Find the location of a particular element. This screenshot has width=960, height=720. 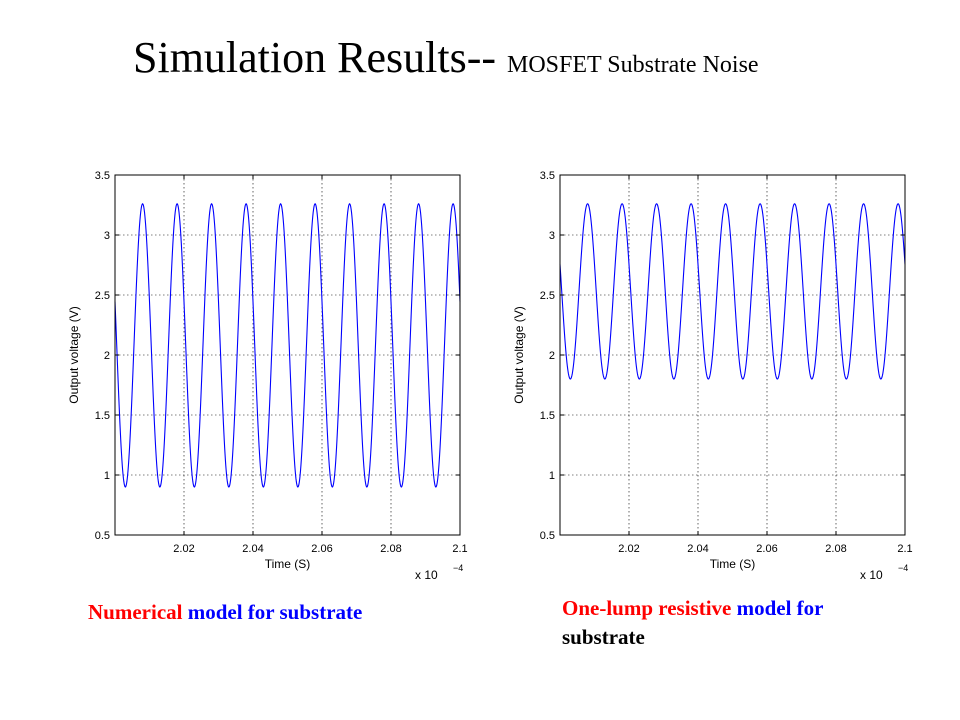

caption-right-line2: substrate is located at coordinates (603, 637).